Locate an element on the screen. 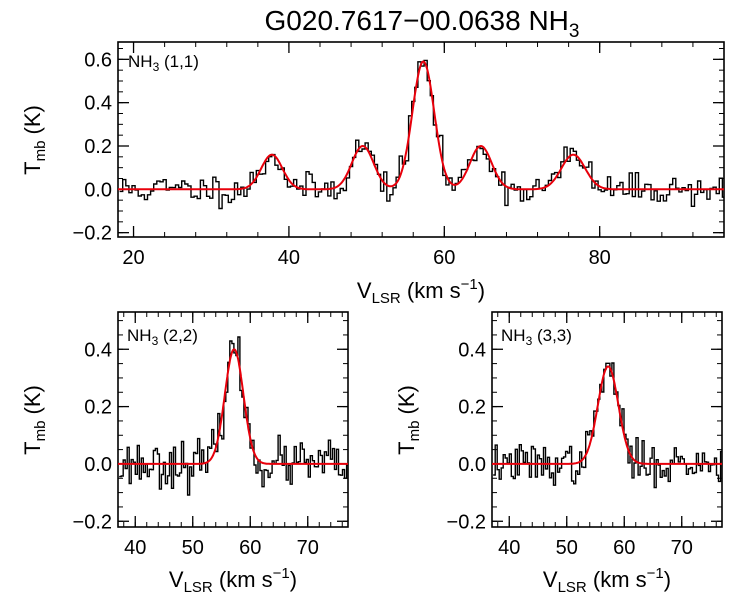  figure-title: G020.7617−00.0638 NH3 is located at coordinates (422, 23).